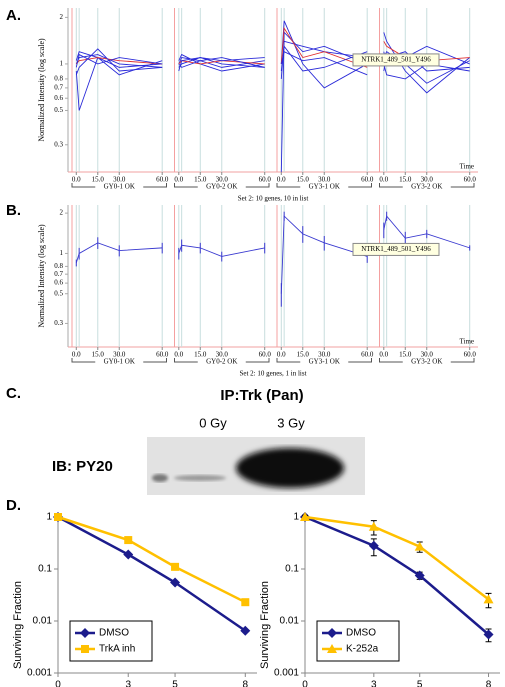 The height and width of the screenshot is (687, 505). What do you see at coordinates (291, 422) in the screenshot?
I see `lane-label: 3 Gy` at bounding box center [291, 422].